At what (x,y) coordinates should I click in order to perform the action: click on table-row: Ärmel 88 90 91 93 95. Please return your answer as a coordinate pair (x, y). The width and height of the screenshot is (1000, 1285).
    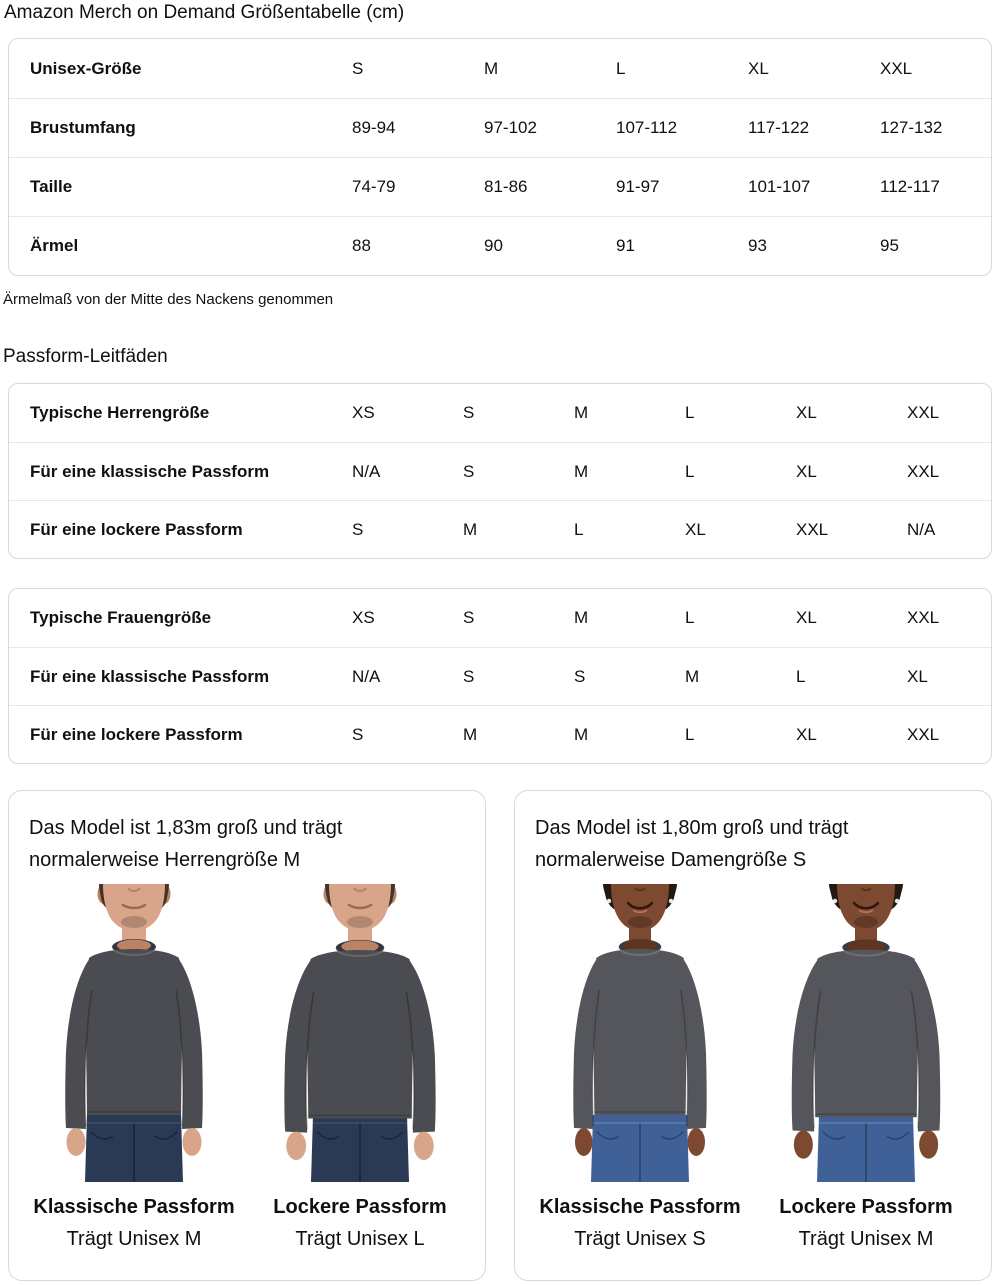
    Looking at the image, I should click on (500, 245).